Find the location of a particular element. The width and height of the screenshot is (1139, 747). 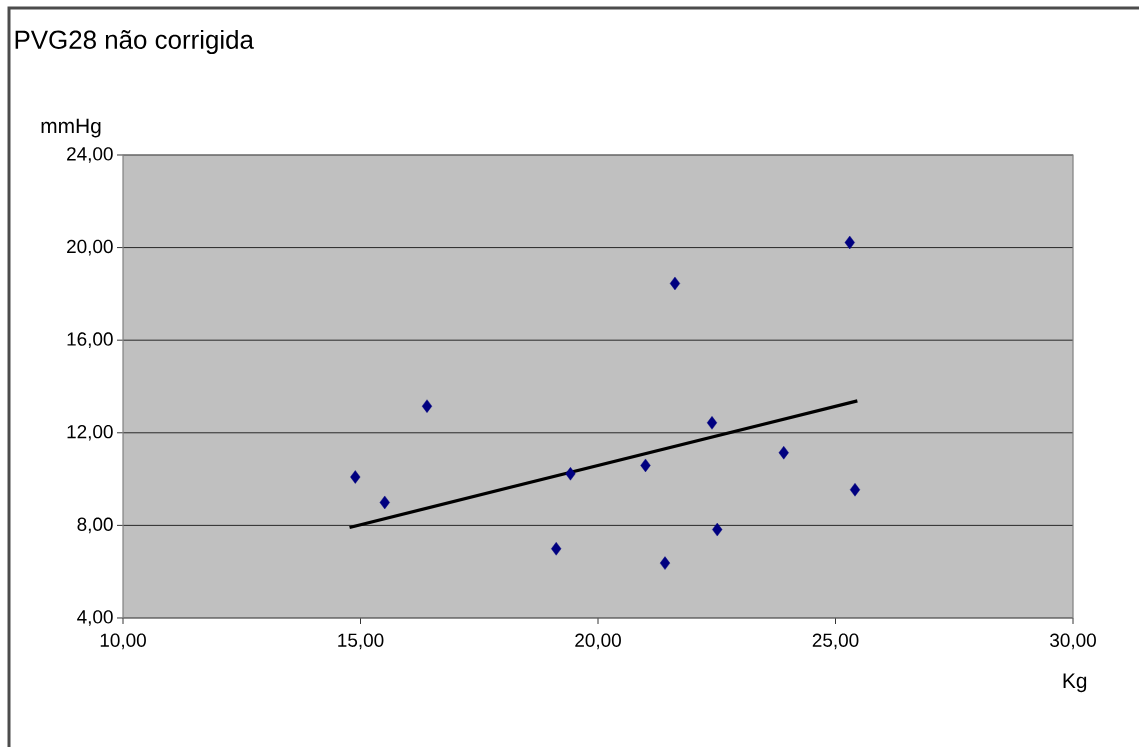

chart-title: PVG28 não corrigida is located at coordinates (134, 42).